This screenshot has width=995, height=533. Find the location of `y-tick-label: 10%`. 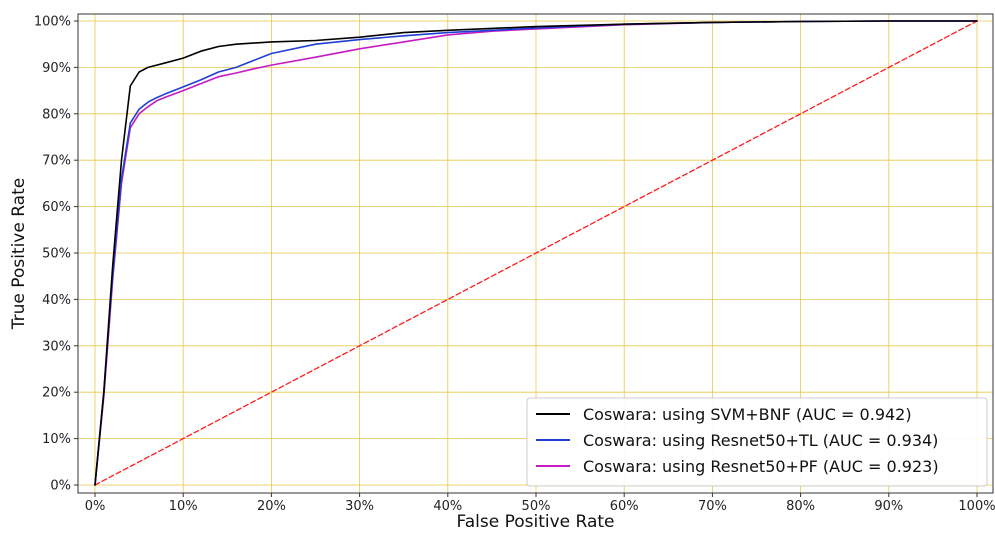

y-tick-label: 10% is located at coordinates (56, 439).